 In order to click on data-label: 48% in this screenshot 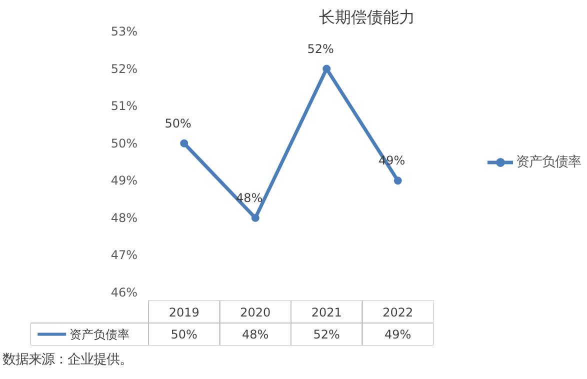, I will do `click(255, 334)`.